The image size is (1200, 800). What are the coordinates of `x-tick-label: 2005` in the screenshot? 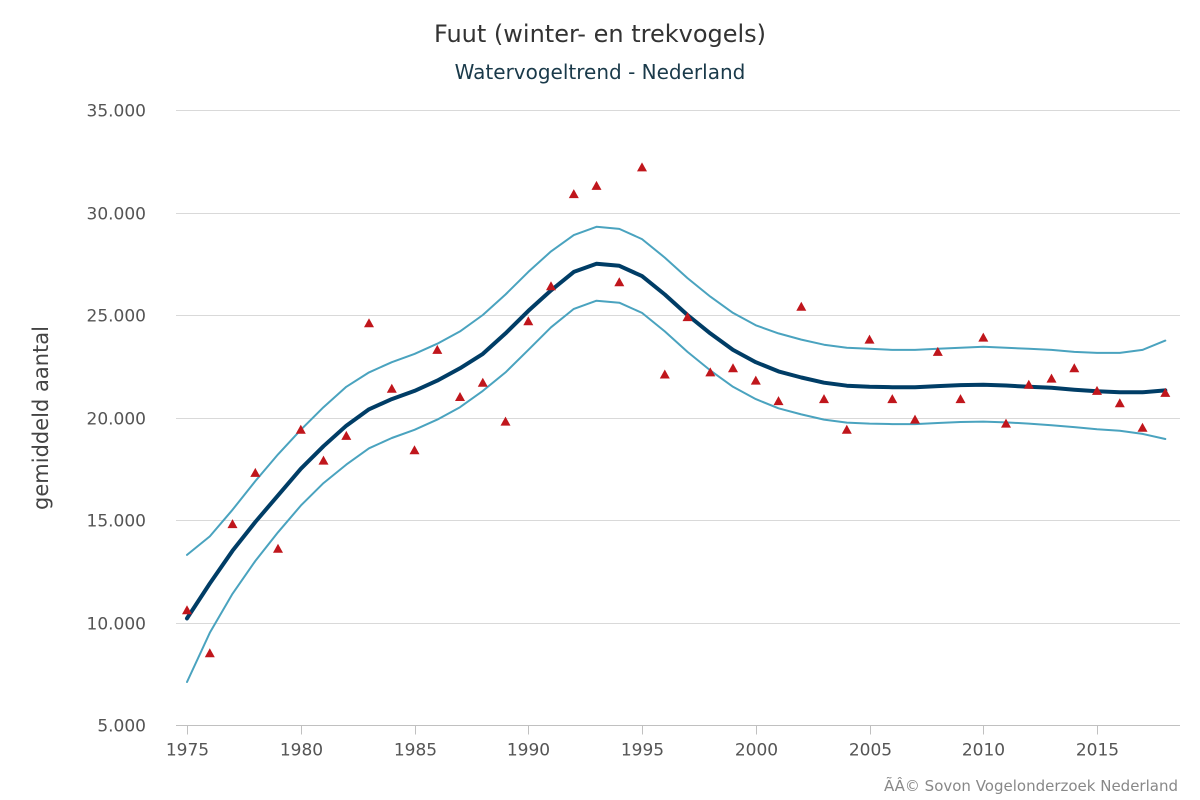 It's located at (870, 751).